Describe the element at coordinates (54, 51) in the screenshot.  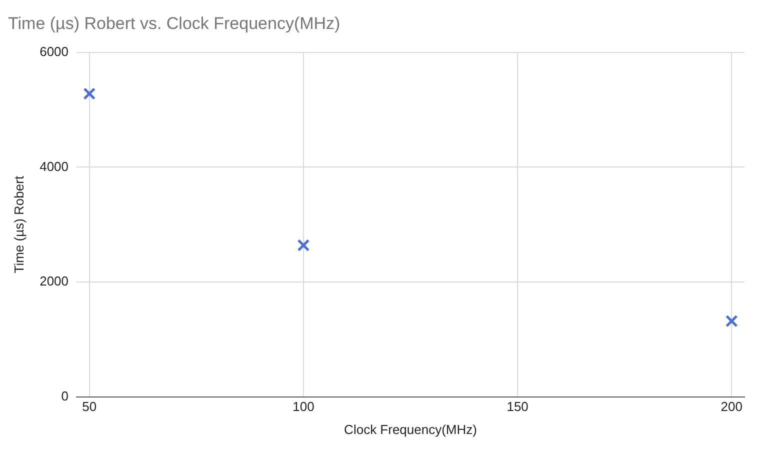
I see `y-tick-label: 6000` at that location.